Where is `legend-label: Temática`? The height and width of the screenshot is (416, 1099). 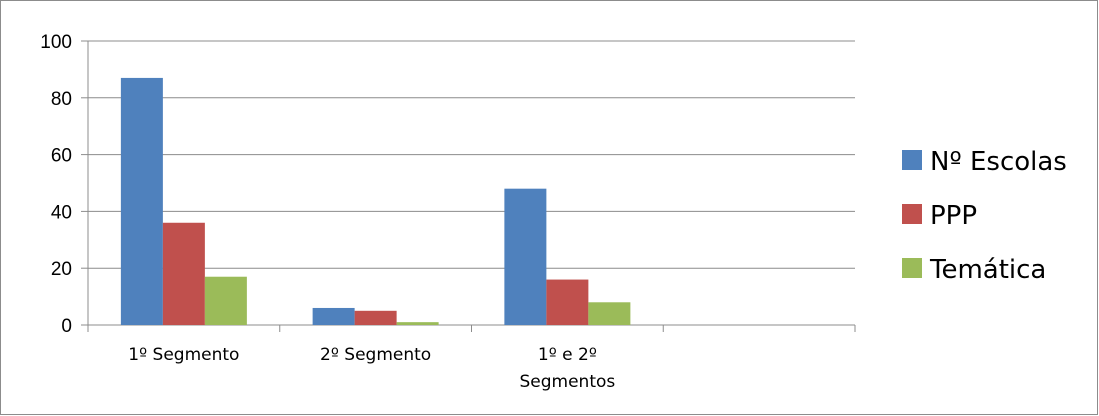 legend-label: Temática is located at coordinates (987, 270).